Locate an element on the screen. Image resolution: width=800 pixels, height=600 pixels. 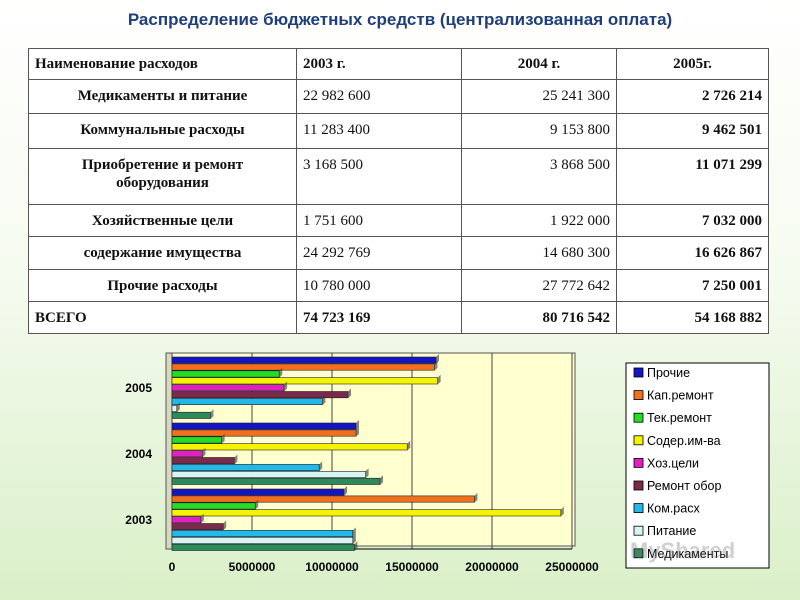
legend-label: Ремонт обор is located at coordinates (684, 486).